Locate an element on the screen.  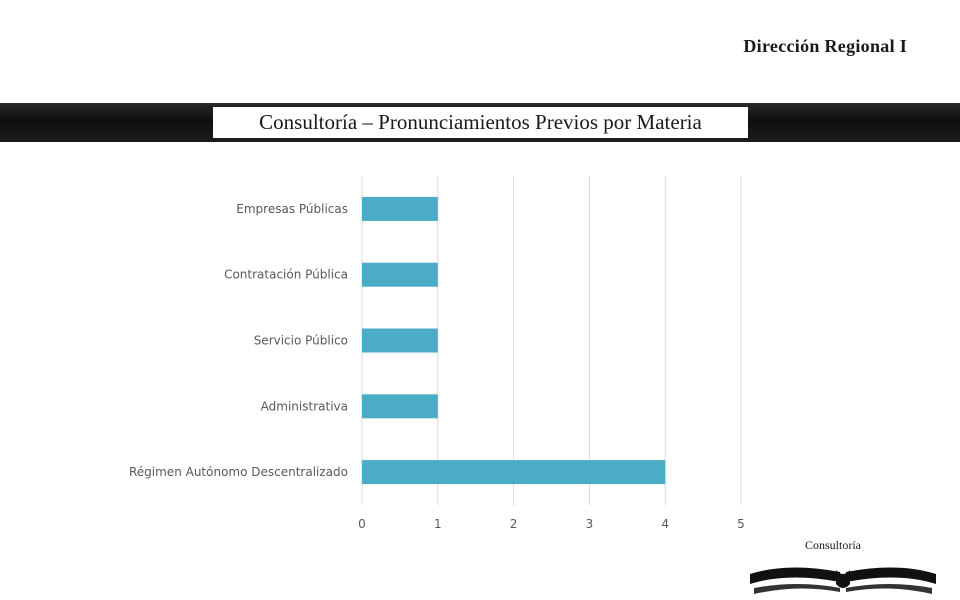
category-label: Servicio Público is located at coordinates (301, 341).